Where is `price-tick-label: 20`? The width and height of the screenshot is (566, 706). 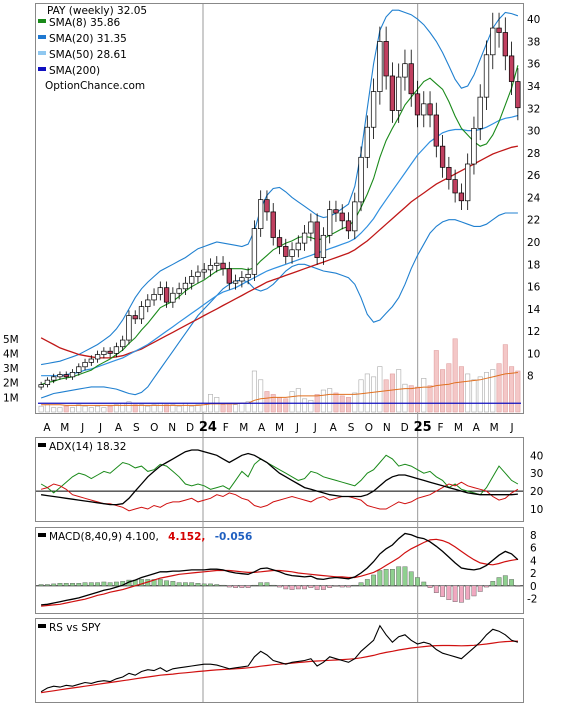
price-tick-label: 20 is located at coordinates (533, 243).